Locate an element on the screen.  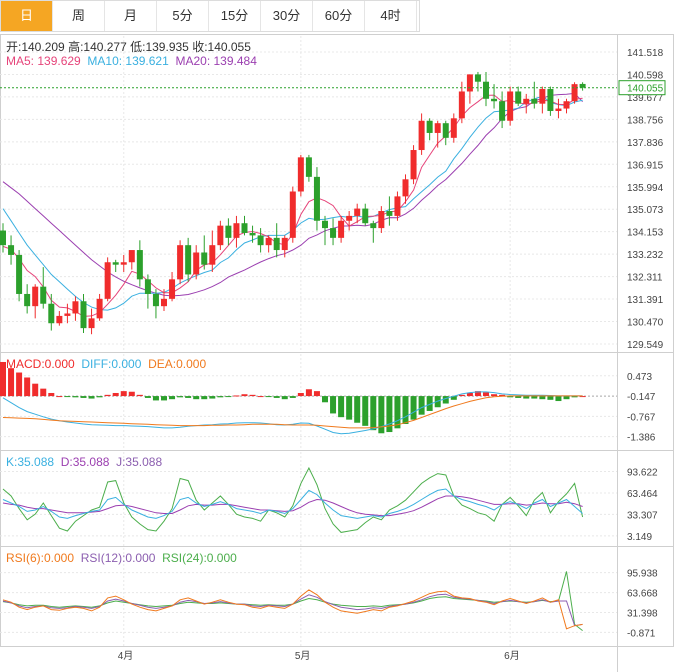
rsi-readout: RSI(6):0.000 RSI(12):0.000 RSI(24):0.000 is located at coordinates (121, 558).